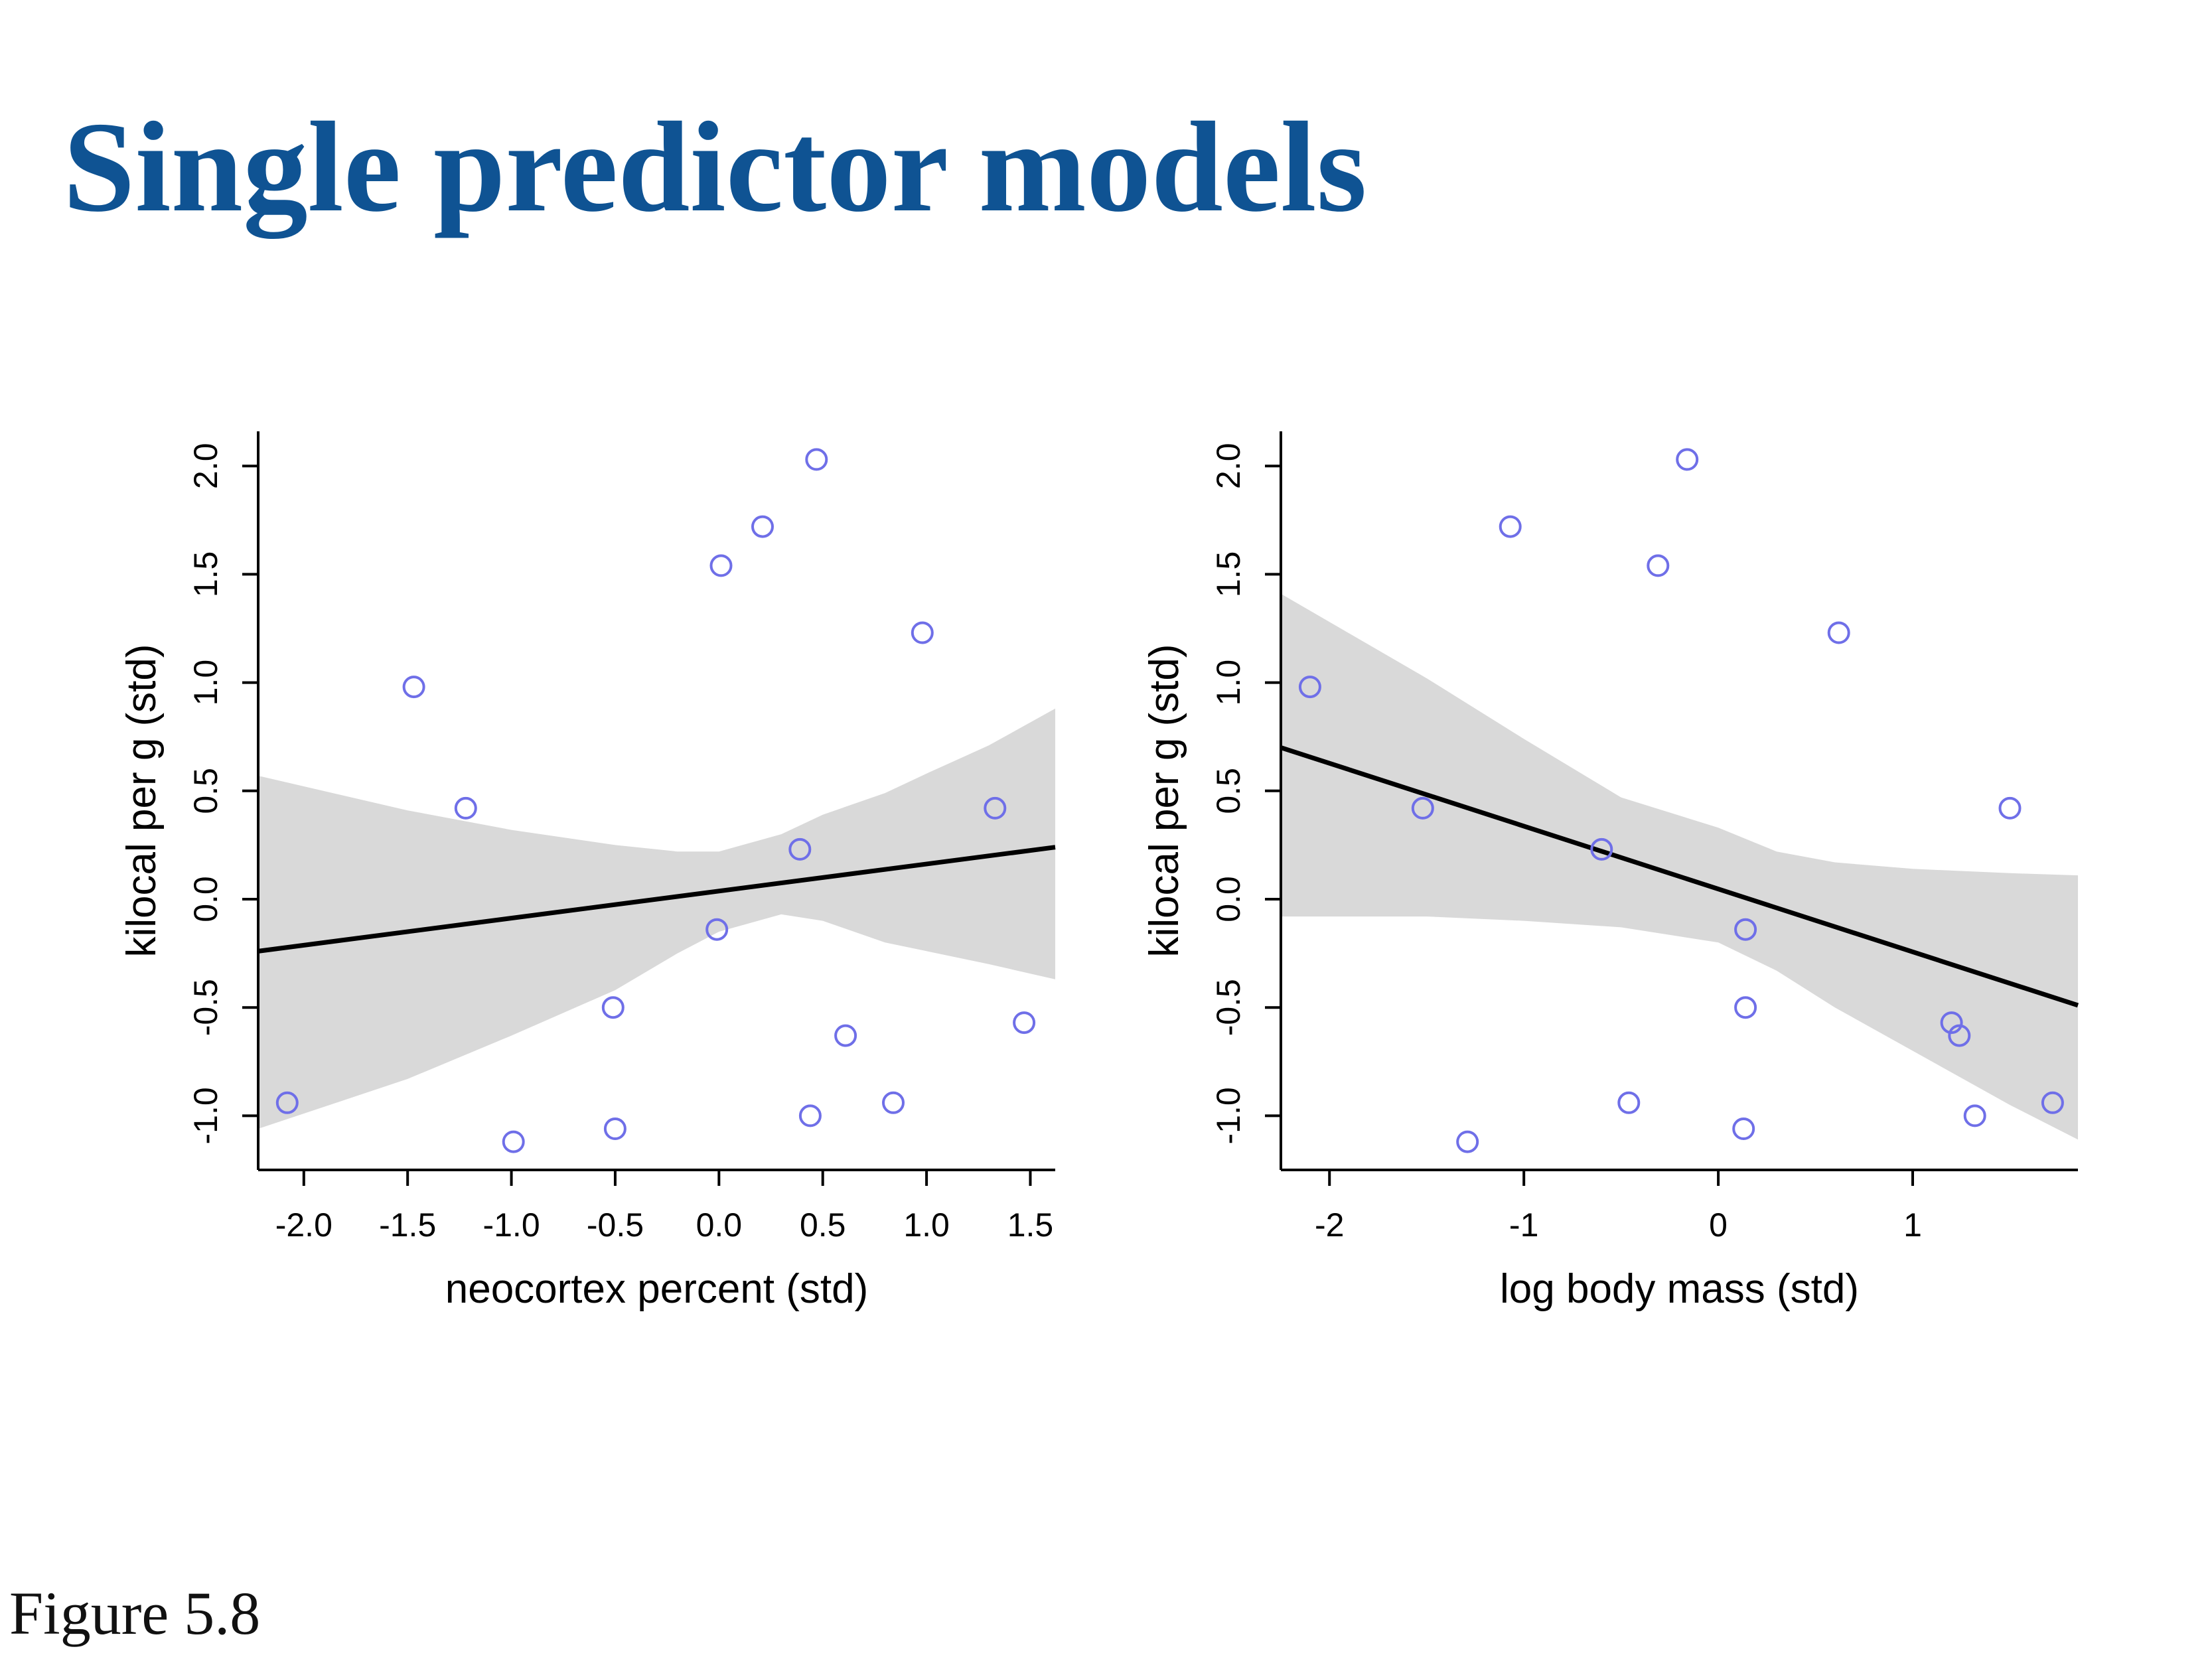 This screenshot has height=1659, width=2212. I want to click on figure-caption: Figure 5.8, so click(135, 1613).